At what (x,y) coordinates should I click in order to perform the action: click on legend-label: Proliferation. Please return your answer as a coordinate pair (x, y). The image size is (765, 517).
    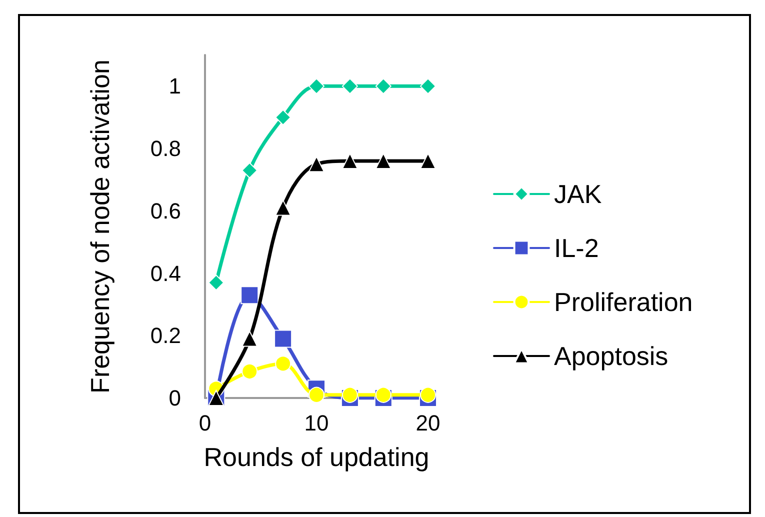
    Looking at the image, I should click on (623, 302).